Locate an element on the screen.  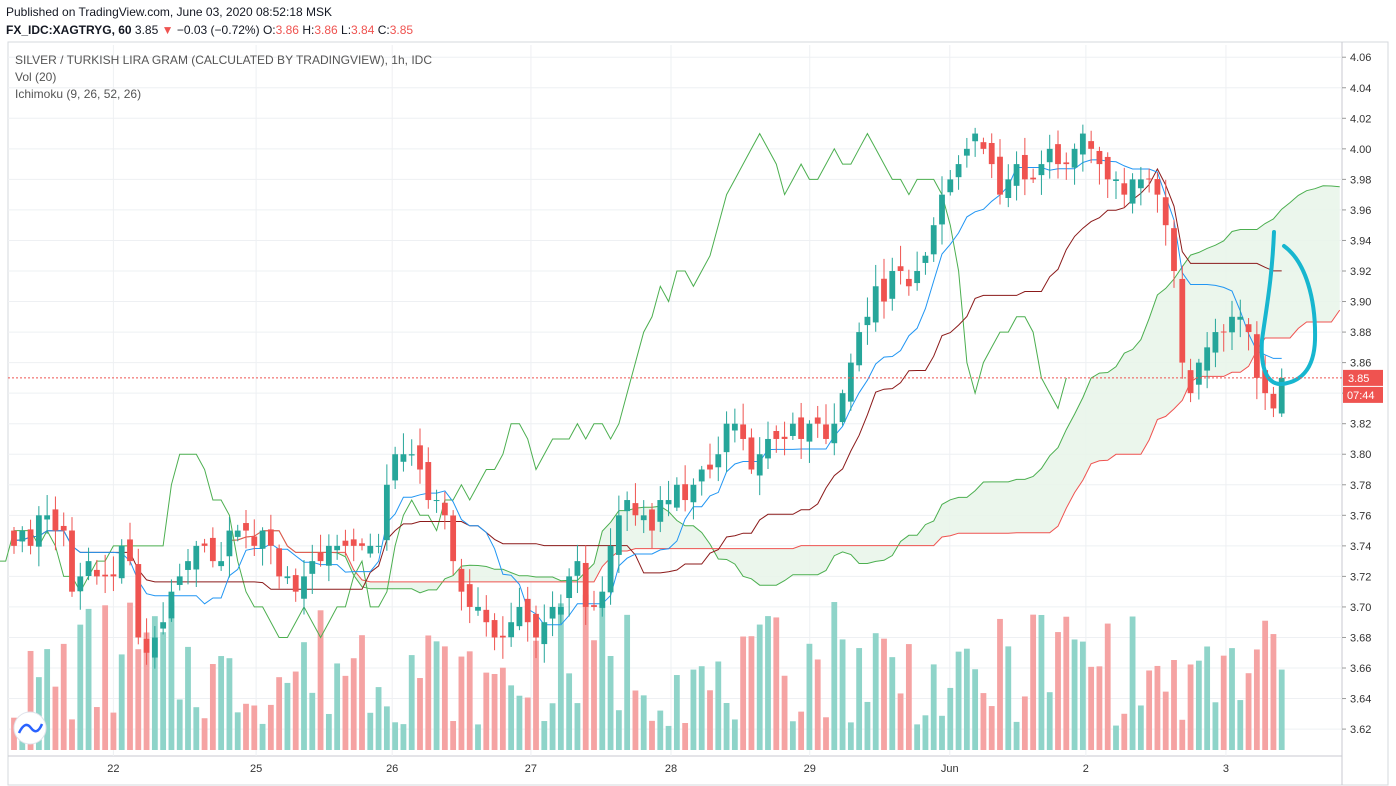
y-tick-label: 3.92 is located at coordinates (1360, 272).